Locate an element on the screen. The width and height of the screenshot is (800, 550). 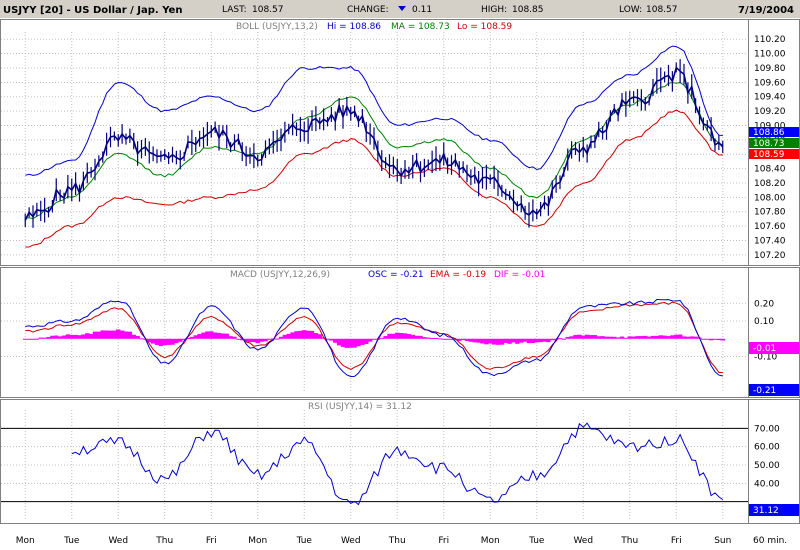
boll-legend: BOLL (USJYY,13,2) is located at coordinates (277, 27).